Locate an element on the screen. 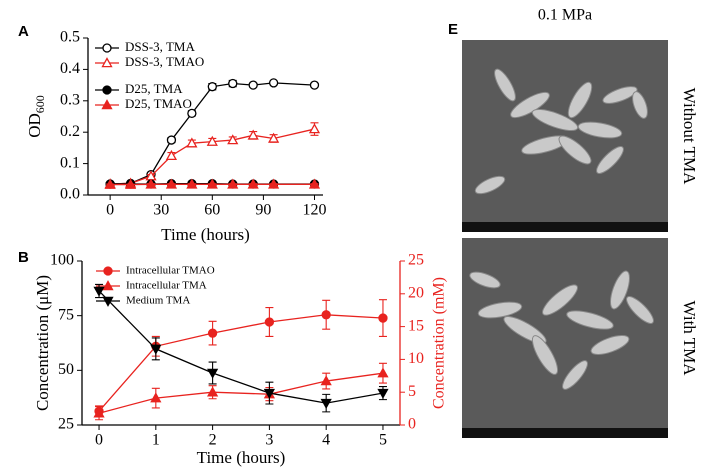 The height and width of the screenshot is (469, 714). x-tick-label: 1 is located at coordinates (156, 440).